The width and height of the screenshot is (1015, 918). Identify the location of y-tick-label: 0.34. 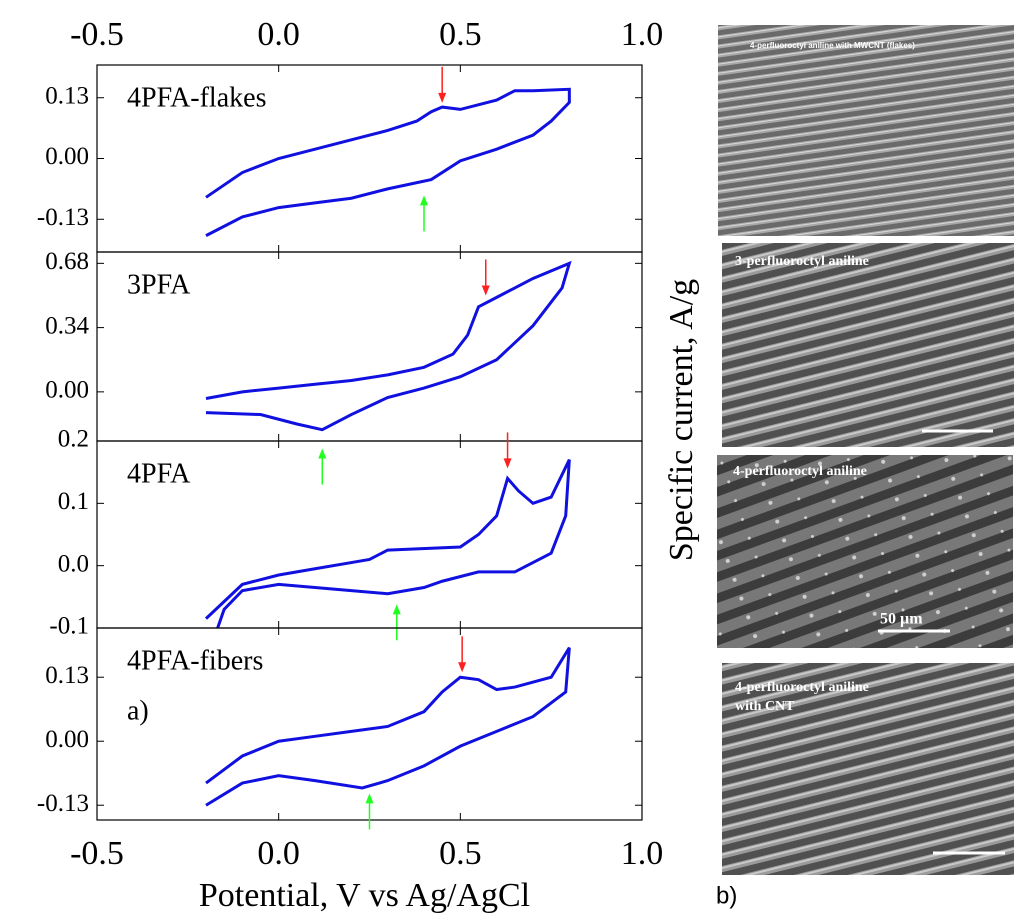
(67, 325).